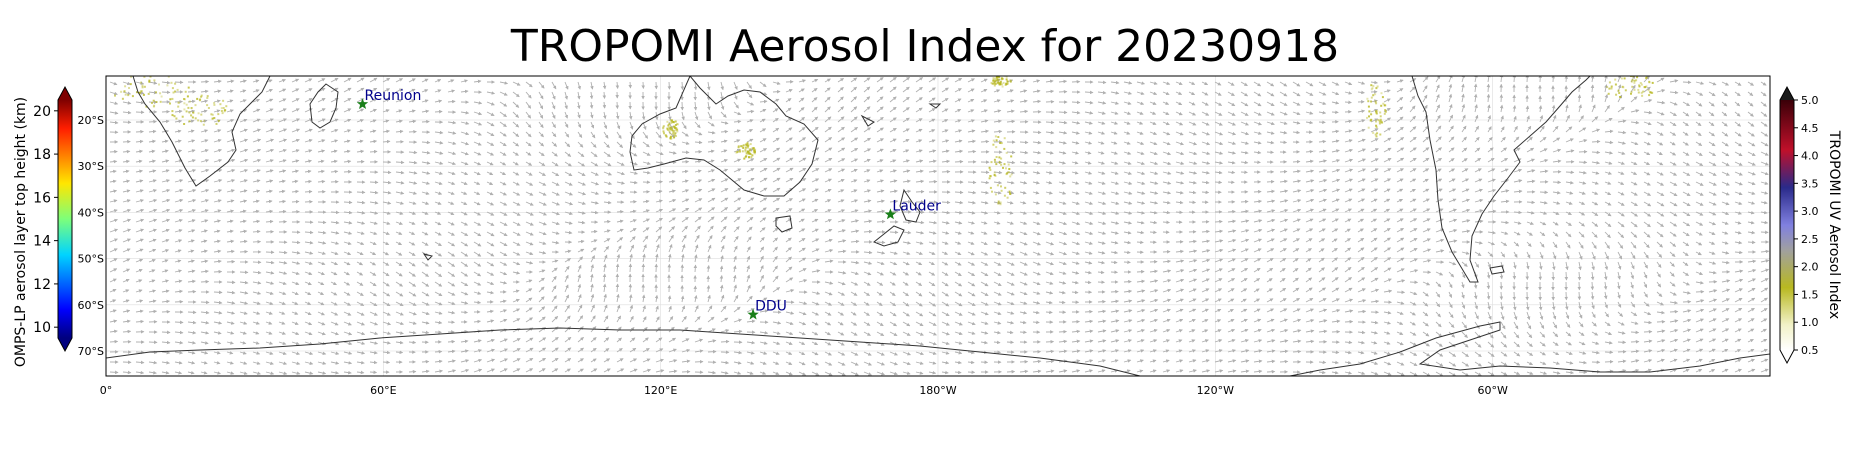 This screenshot has height=450, width=1850. What do you see at coordinates (91, 236) in the screenshot?
I see `latitude-tick-labels: 20°S 30°S 40°S 50°S 60°S 70°S` at bounding box center [91, 236].